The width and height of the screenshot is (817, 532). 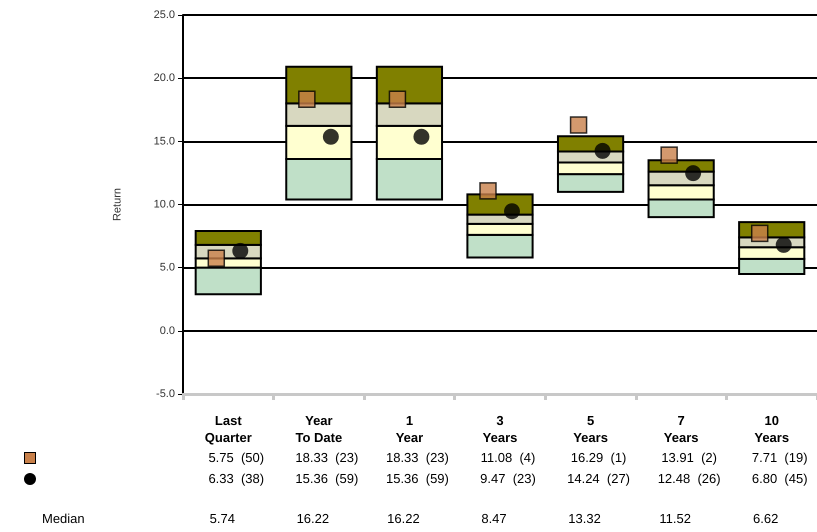 What do you see at coordinates (500, 429) in the screenshot?
I see `x-tick-label: 3 Years` at bounding box center [500, 429].